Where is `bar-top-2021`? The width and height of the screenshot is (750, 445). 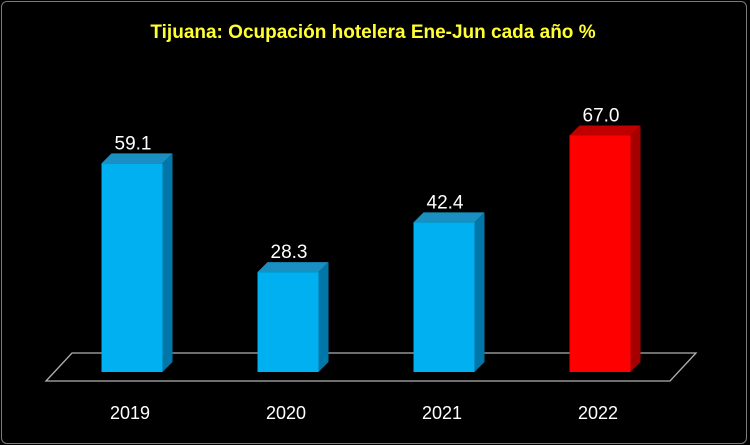 bar-top-2021 is located at coordinates (449, 217).